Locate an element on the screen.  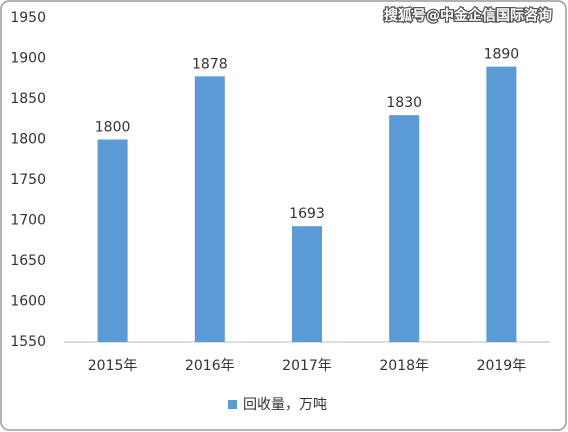
y-tick-label: 1750 is located at coordinates (28, 180).